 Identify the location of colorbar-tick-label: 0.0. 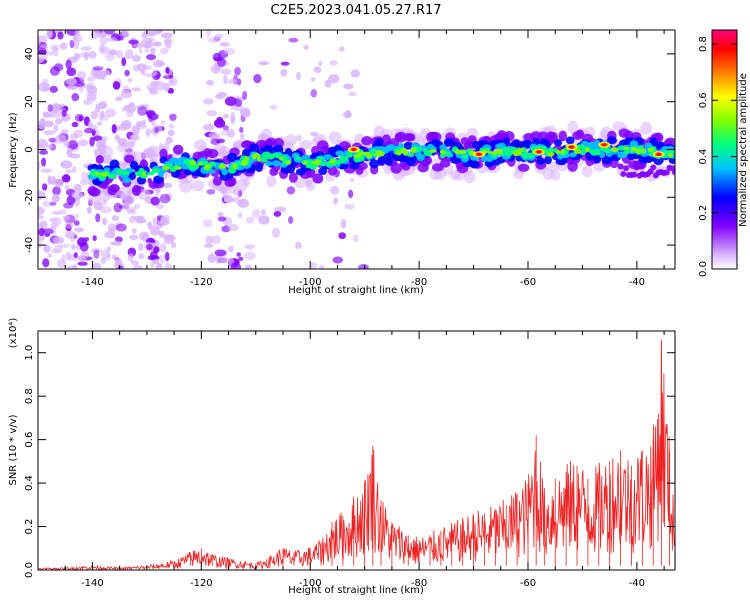
(703, 269).